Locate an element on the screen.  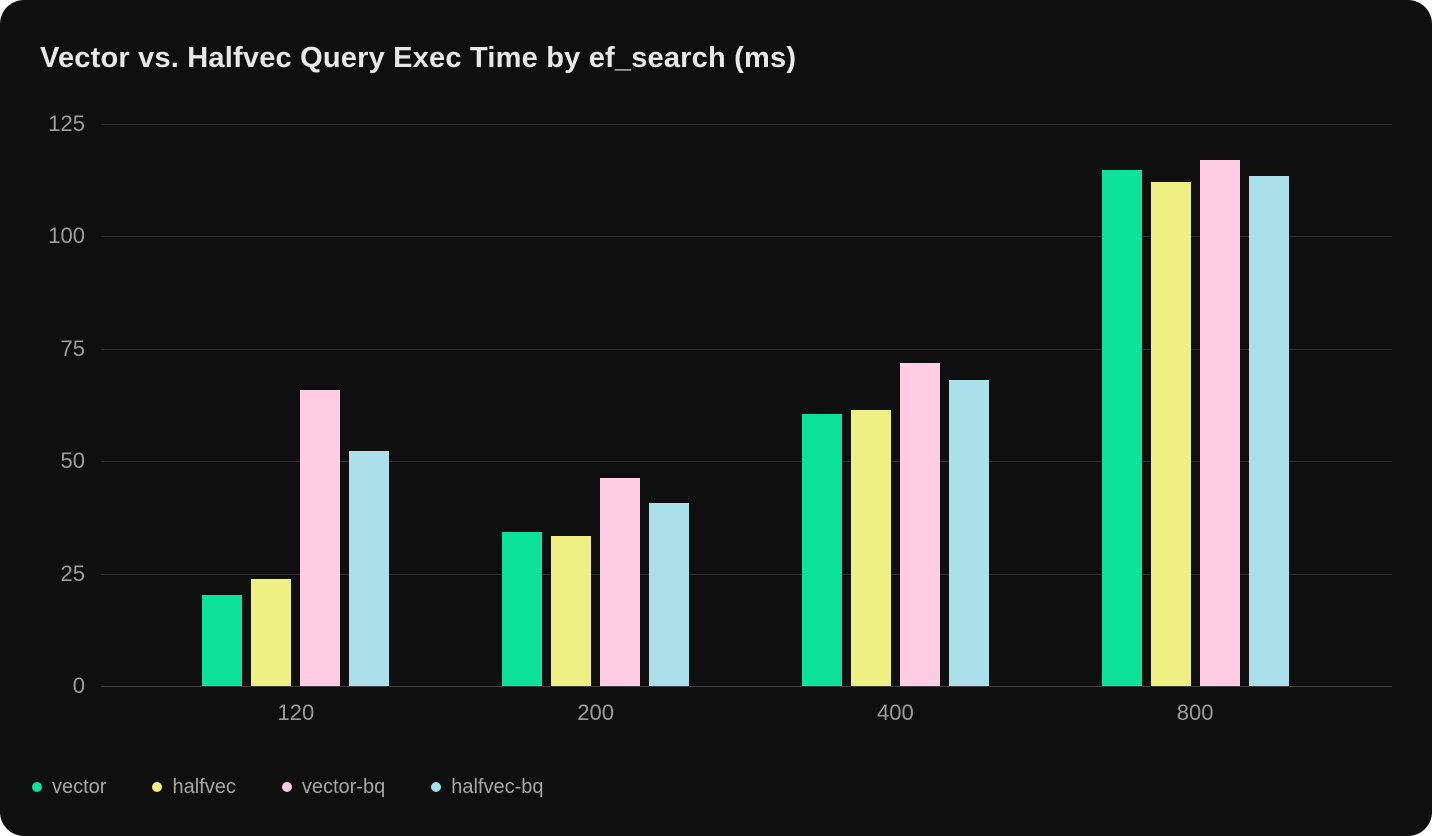
legend-item-halfvec: halfvec is located at coordinates (194, 787).